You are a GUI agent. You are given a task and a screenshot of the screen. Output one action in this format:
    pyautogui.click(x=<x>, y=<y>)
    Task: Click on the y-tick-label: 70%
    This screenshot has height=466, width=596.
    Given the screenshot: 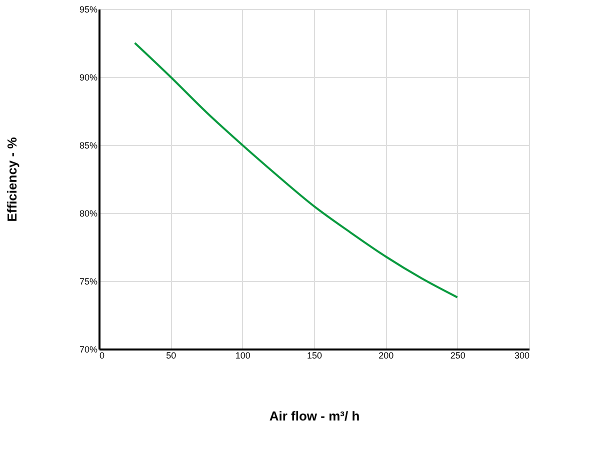 What is the action you would take?
    pyautogui.click(x=88, y=349)
    